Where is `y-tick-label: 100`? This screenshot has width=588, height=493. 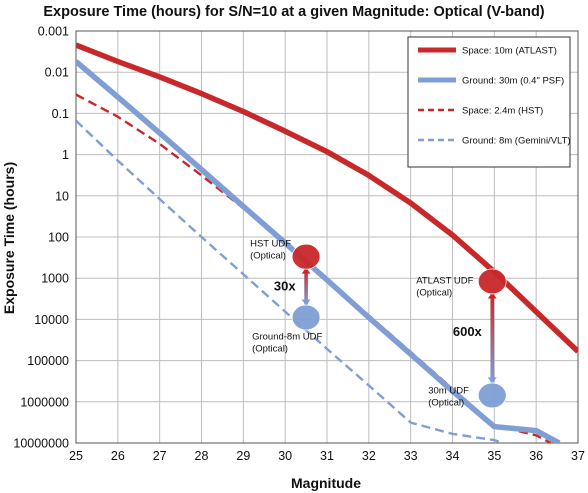
y-tick-label: 100 is located at coordinates (58, 238).